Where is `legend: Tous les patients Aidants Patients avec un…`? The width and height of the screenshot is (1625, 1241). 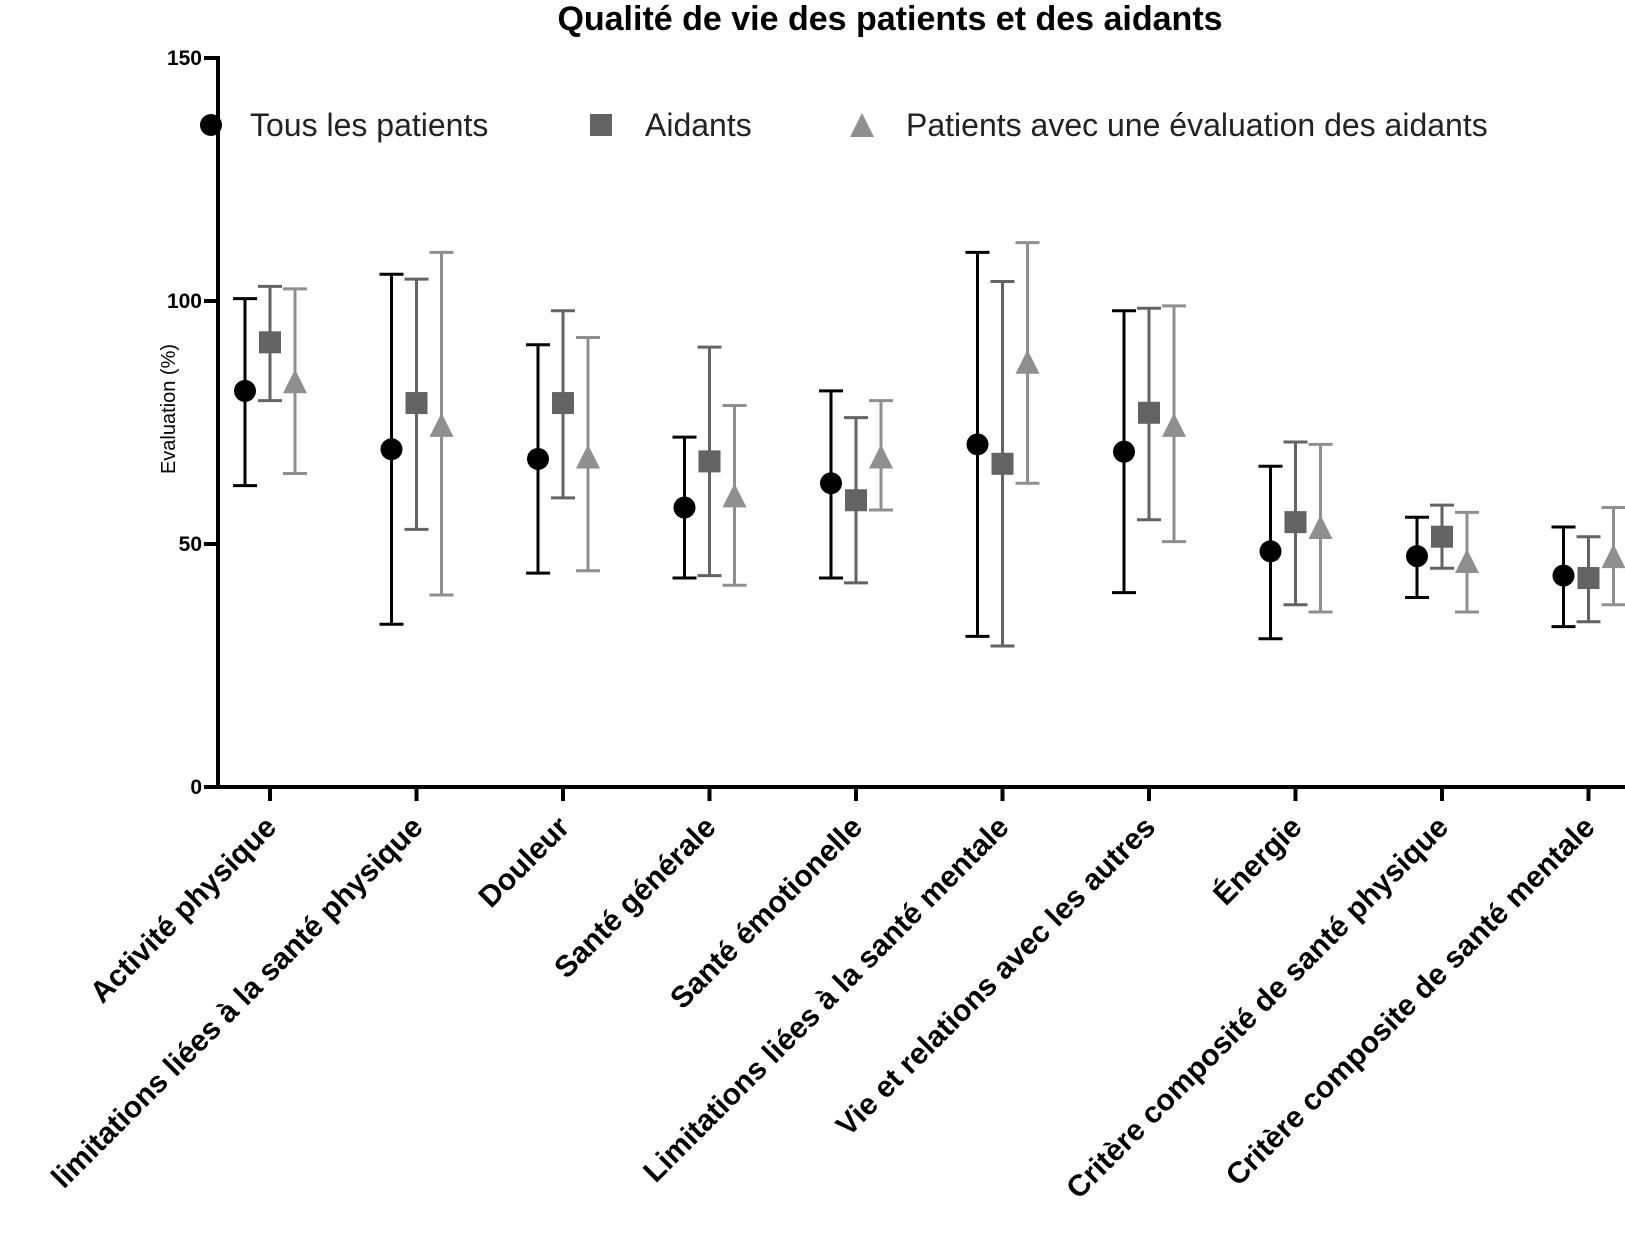 legend: Tous les patients Aidants Patients avec un… is located at coordinates (844, 125).